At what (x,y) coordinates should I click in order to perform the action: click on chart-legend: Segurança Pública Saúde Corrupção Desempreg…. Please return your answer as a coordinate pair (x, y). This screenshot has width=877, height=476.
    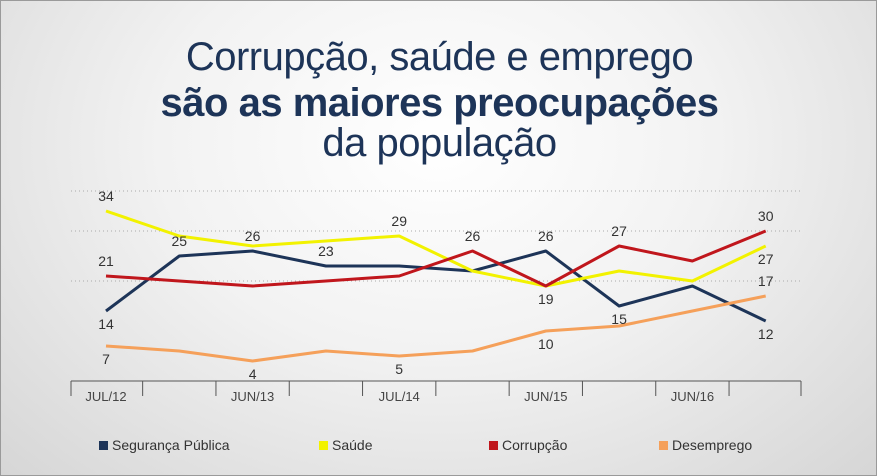
    Looking at the image, I should click on (438, 447).